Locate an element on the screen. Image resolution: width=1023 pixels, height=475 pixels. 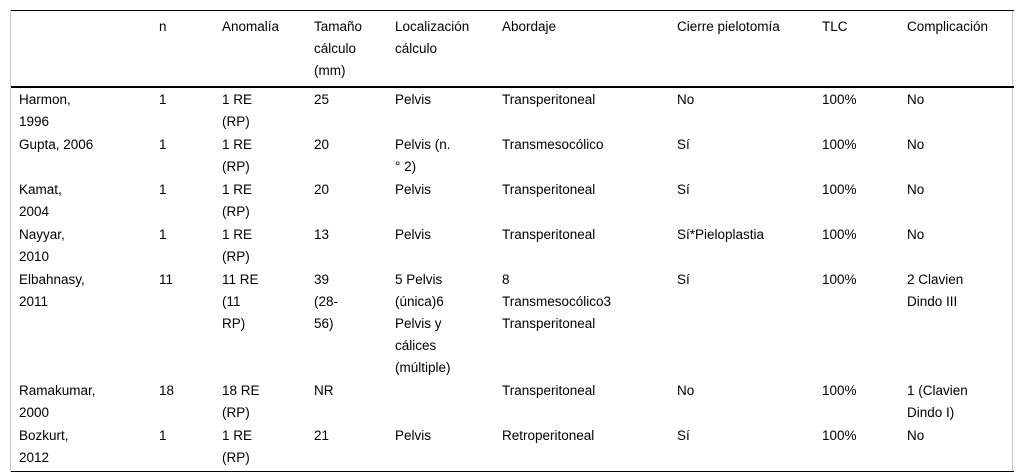
cell-study: Nayyar, 2010 is located at coordinates (42, 245).